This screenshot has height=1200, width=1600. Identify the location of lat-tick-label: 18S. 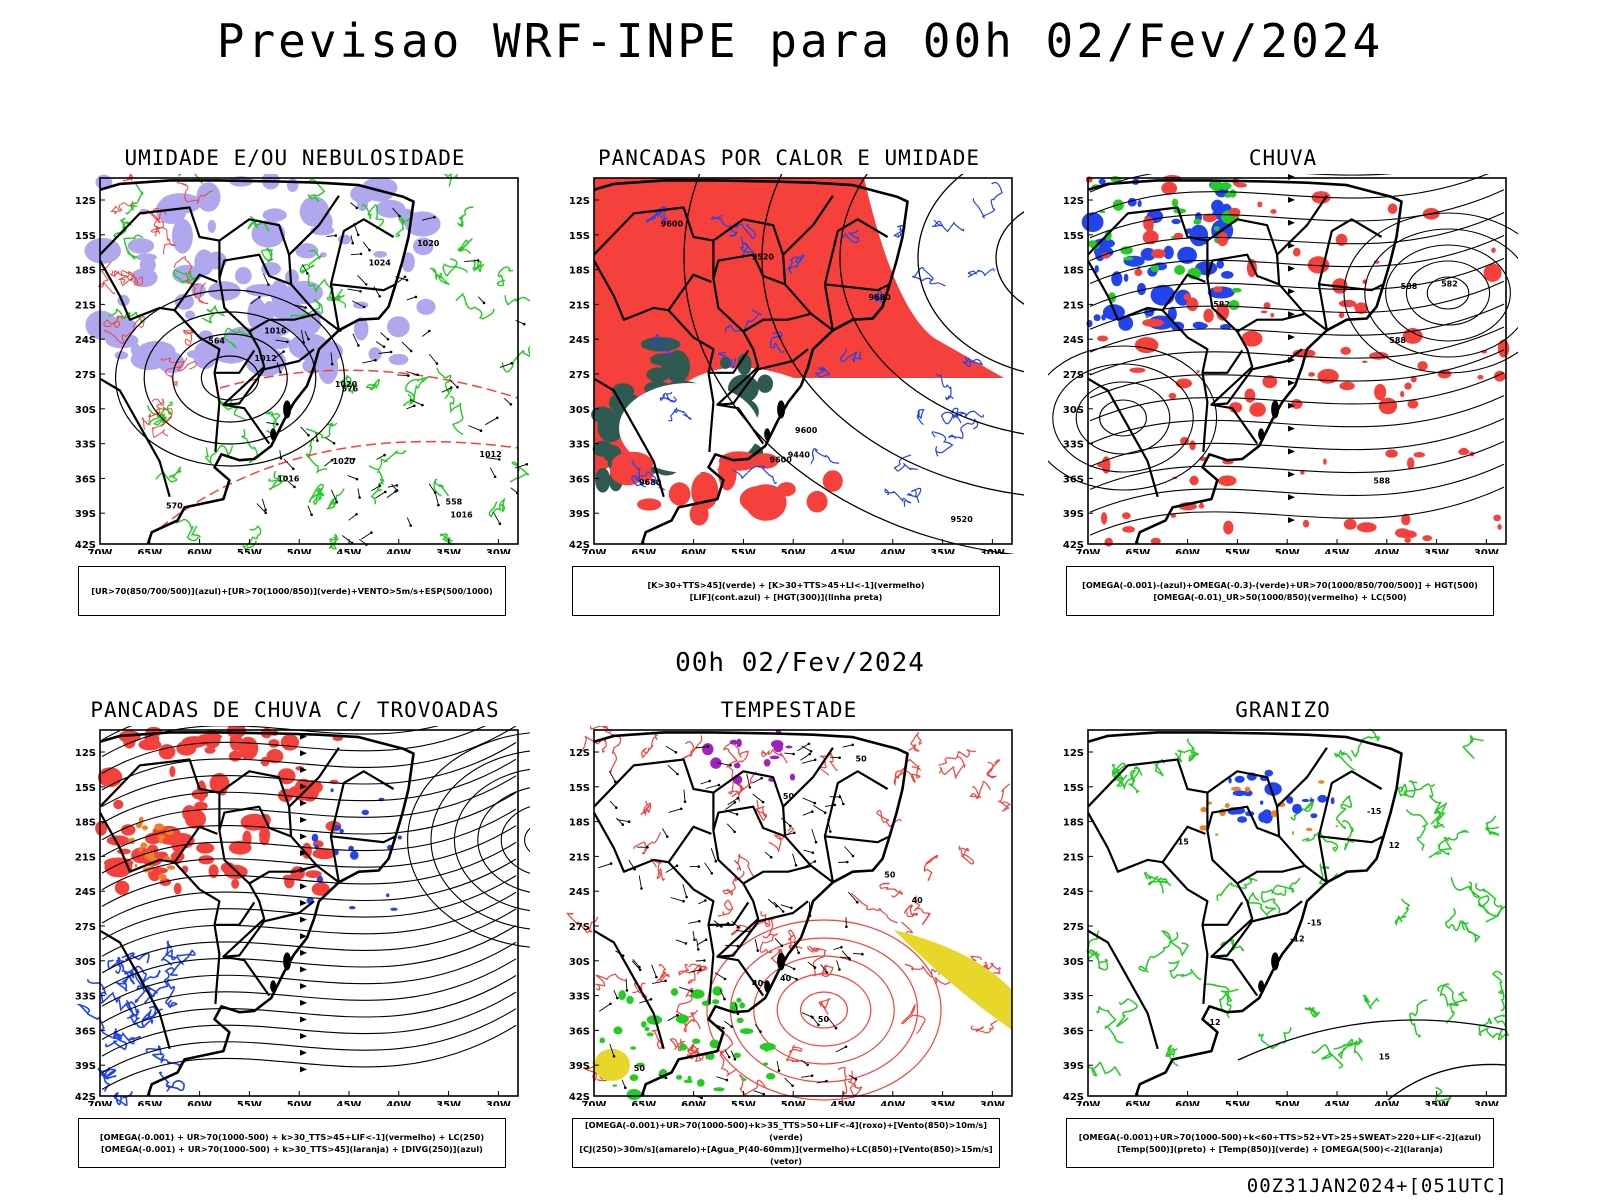
(85, 823).